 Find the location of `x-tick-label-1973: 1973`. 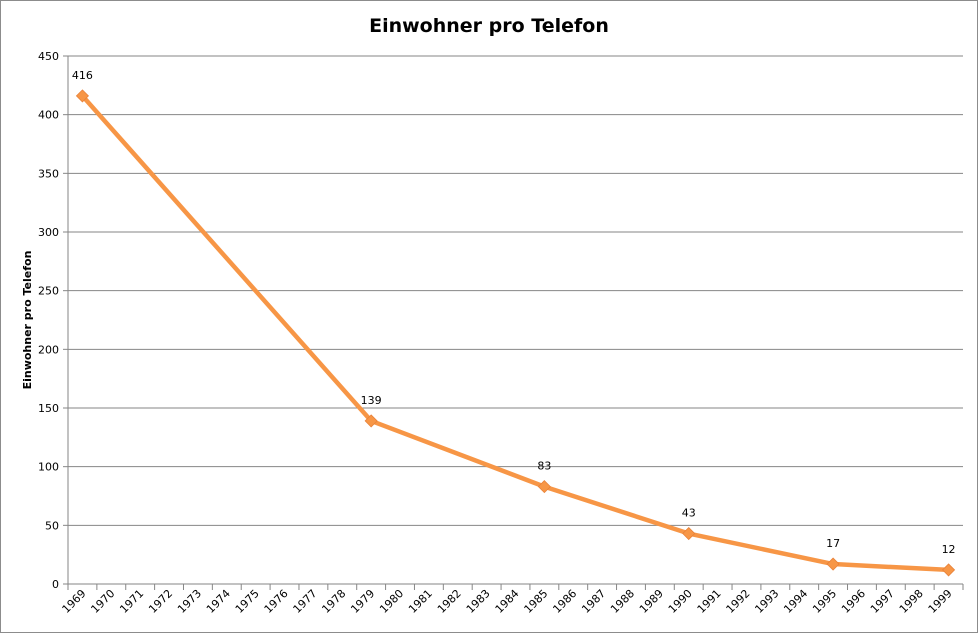

x-tick-label-1973: 1973 is located at coordinates (189, 601).